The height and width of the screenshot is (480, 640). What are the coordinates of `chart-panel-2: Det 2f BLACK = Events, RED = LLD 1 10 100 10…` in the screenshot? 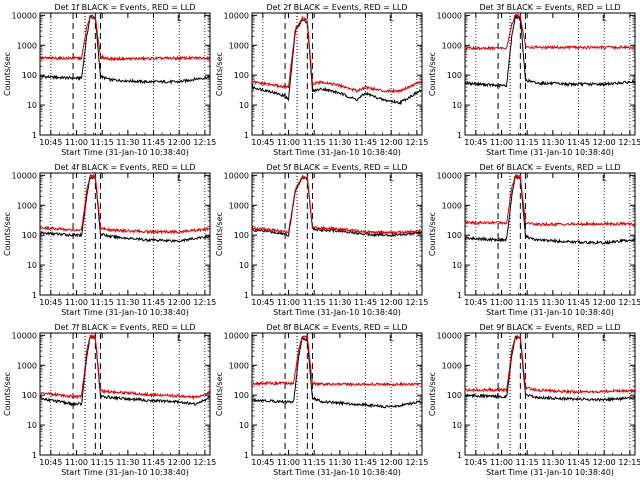 It's located at (321, 80).